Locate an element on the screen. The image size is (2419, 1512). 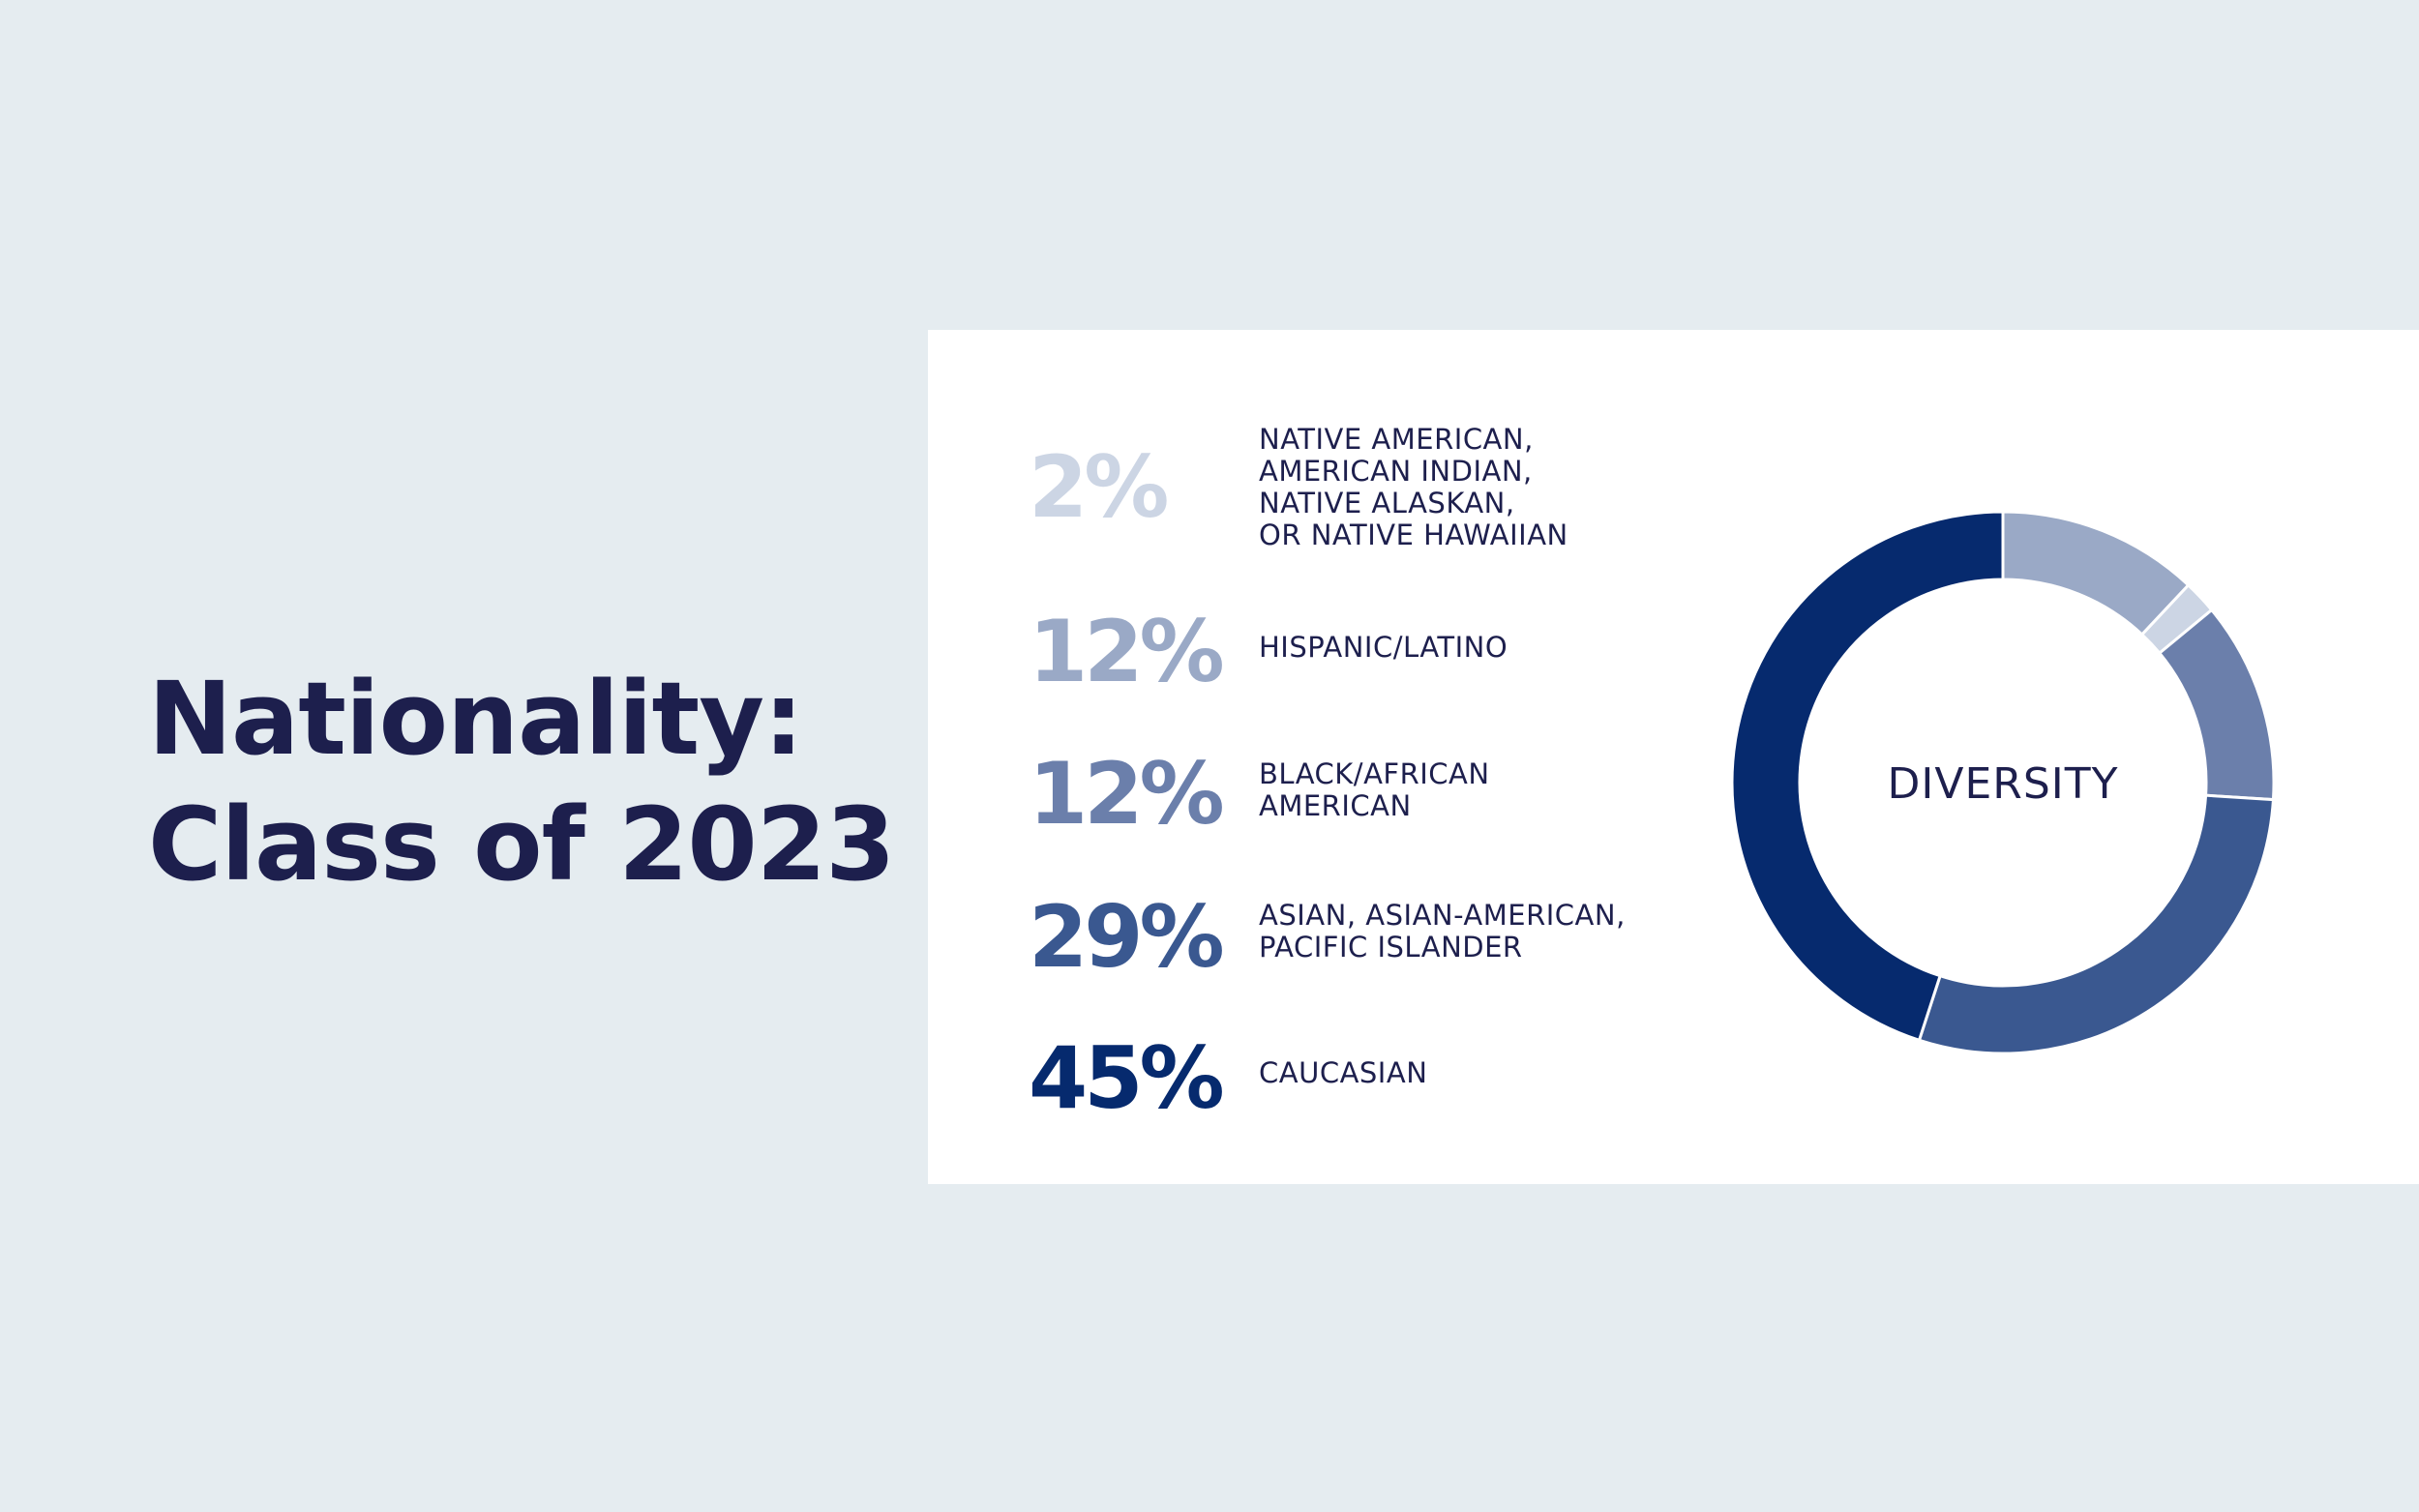
donut-slice-black-african is located at coordinates (2216, 705).